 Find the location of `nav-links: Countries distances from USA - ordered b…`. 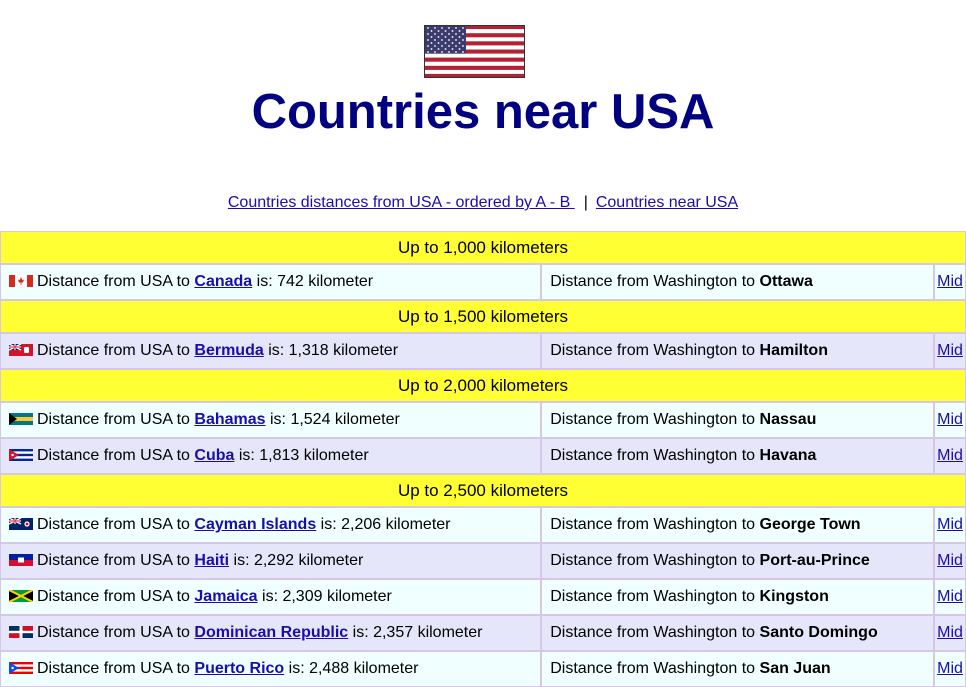

nav-links: Countries distances from USA - ordered b… is located at coordinates (483, 203).